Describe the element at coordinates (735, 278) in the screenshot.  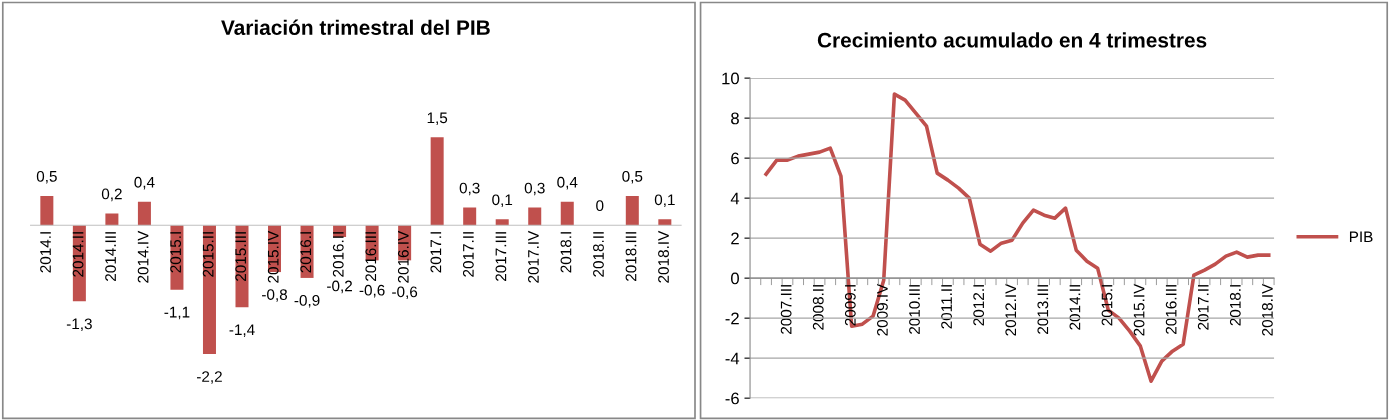
I see `y-tick-label: 0` at that location.